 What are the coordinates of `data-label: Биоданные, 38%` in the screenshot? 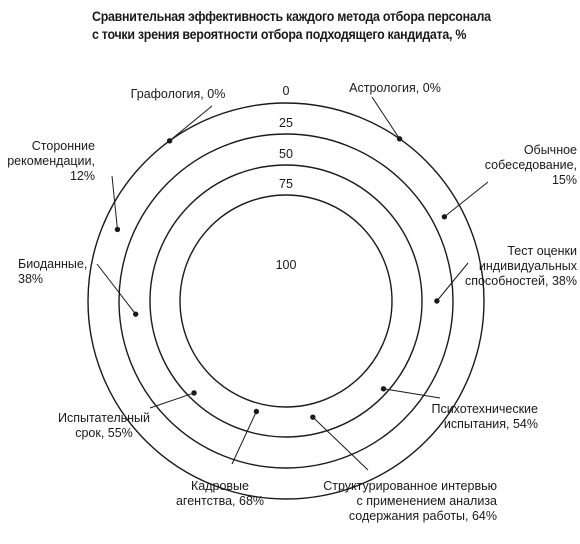 It's located at (52, 271).